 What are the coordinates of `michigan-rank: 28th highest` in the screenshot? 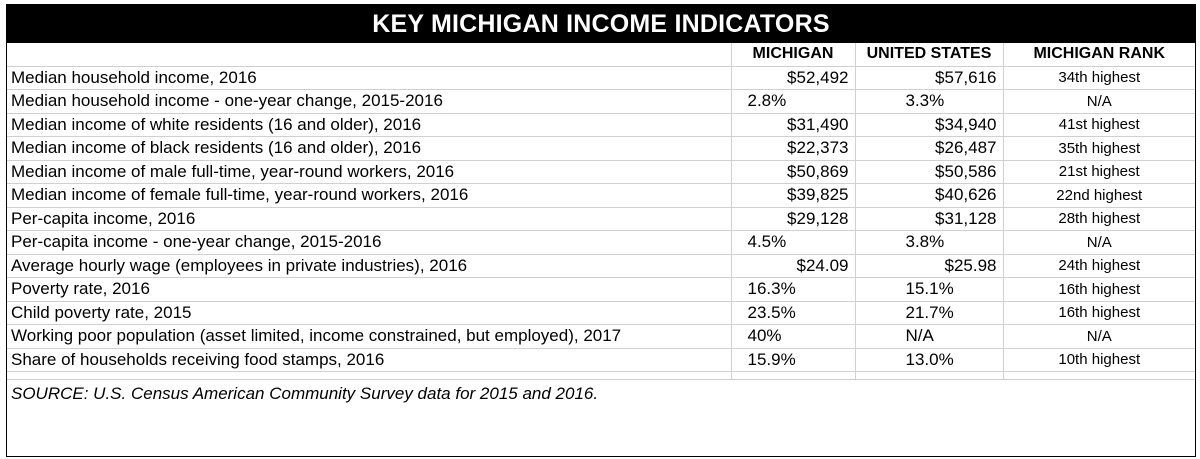 It's located at (1099, 219).